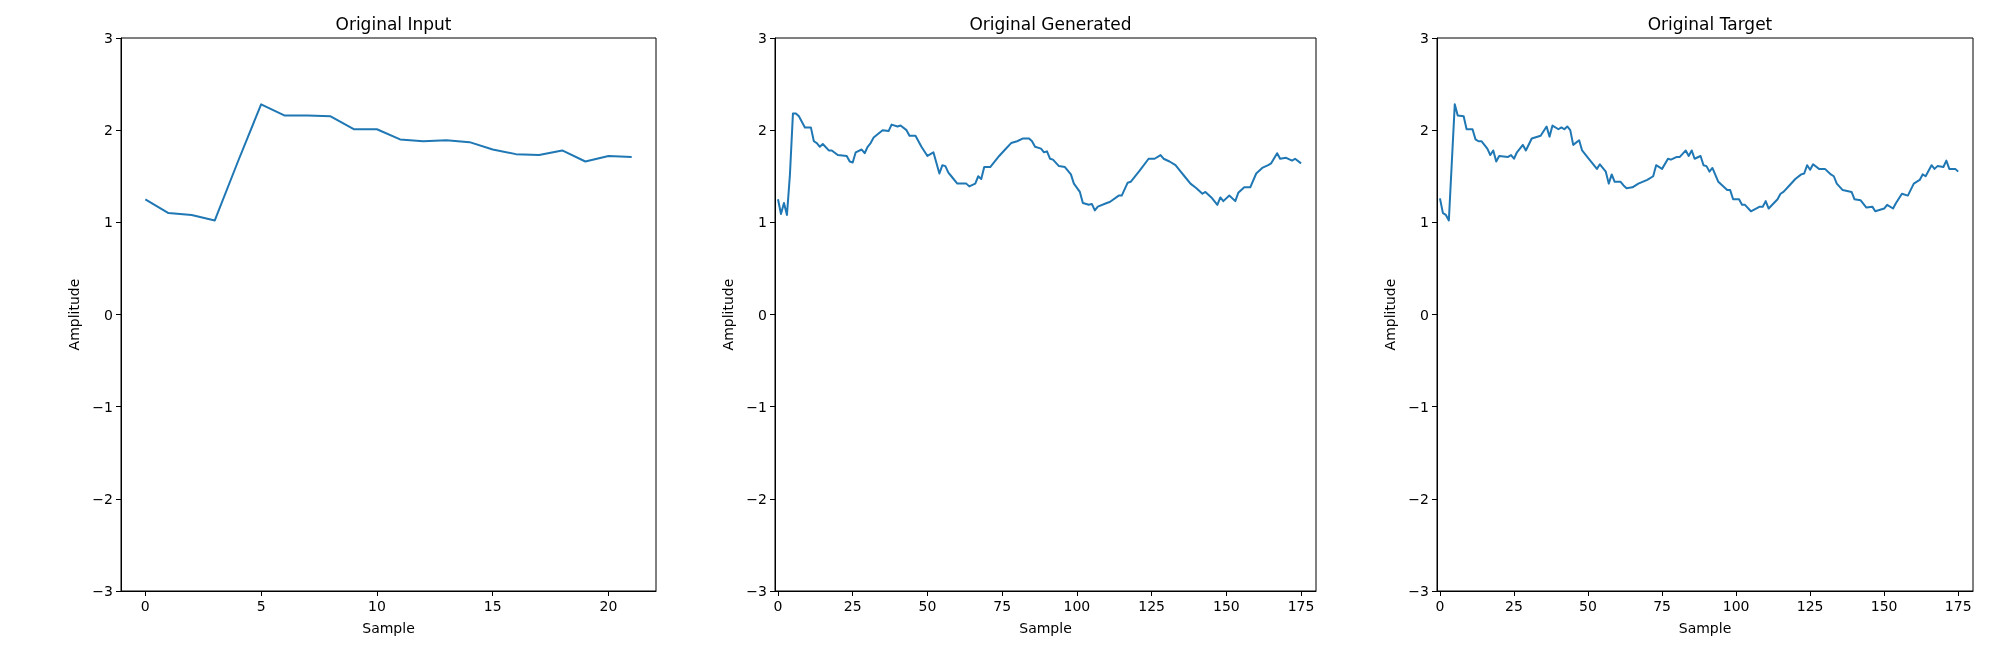 The width and height of the screenshot is (2000, 661). Describe the element at coordinates (492, 606) in the screenshot. I see `x-tick-label: 15` at that location.